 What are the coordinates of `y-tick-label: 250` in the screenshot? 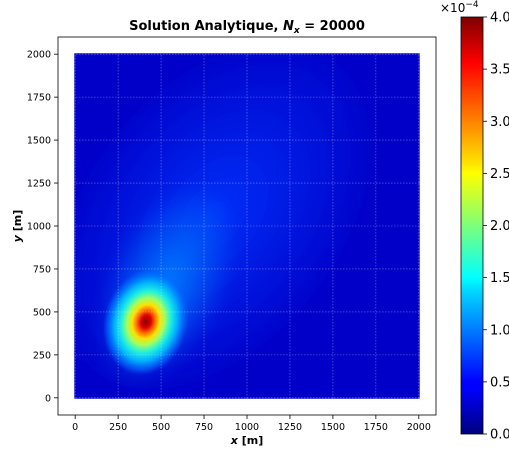 It's located at (42, 355).